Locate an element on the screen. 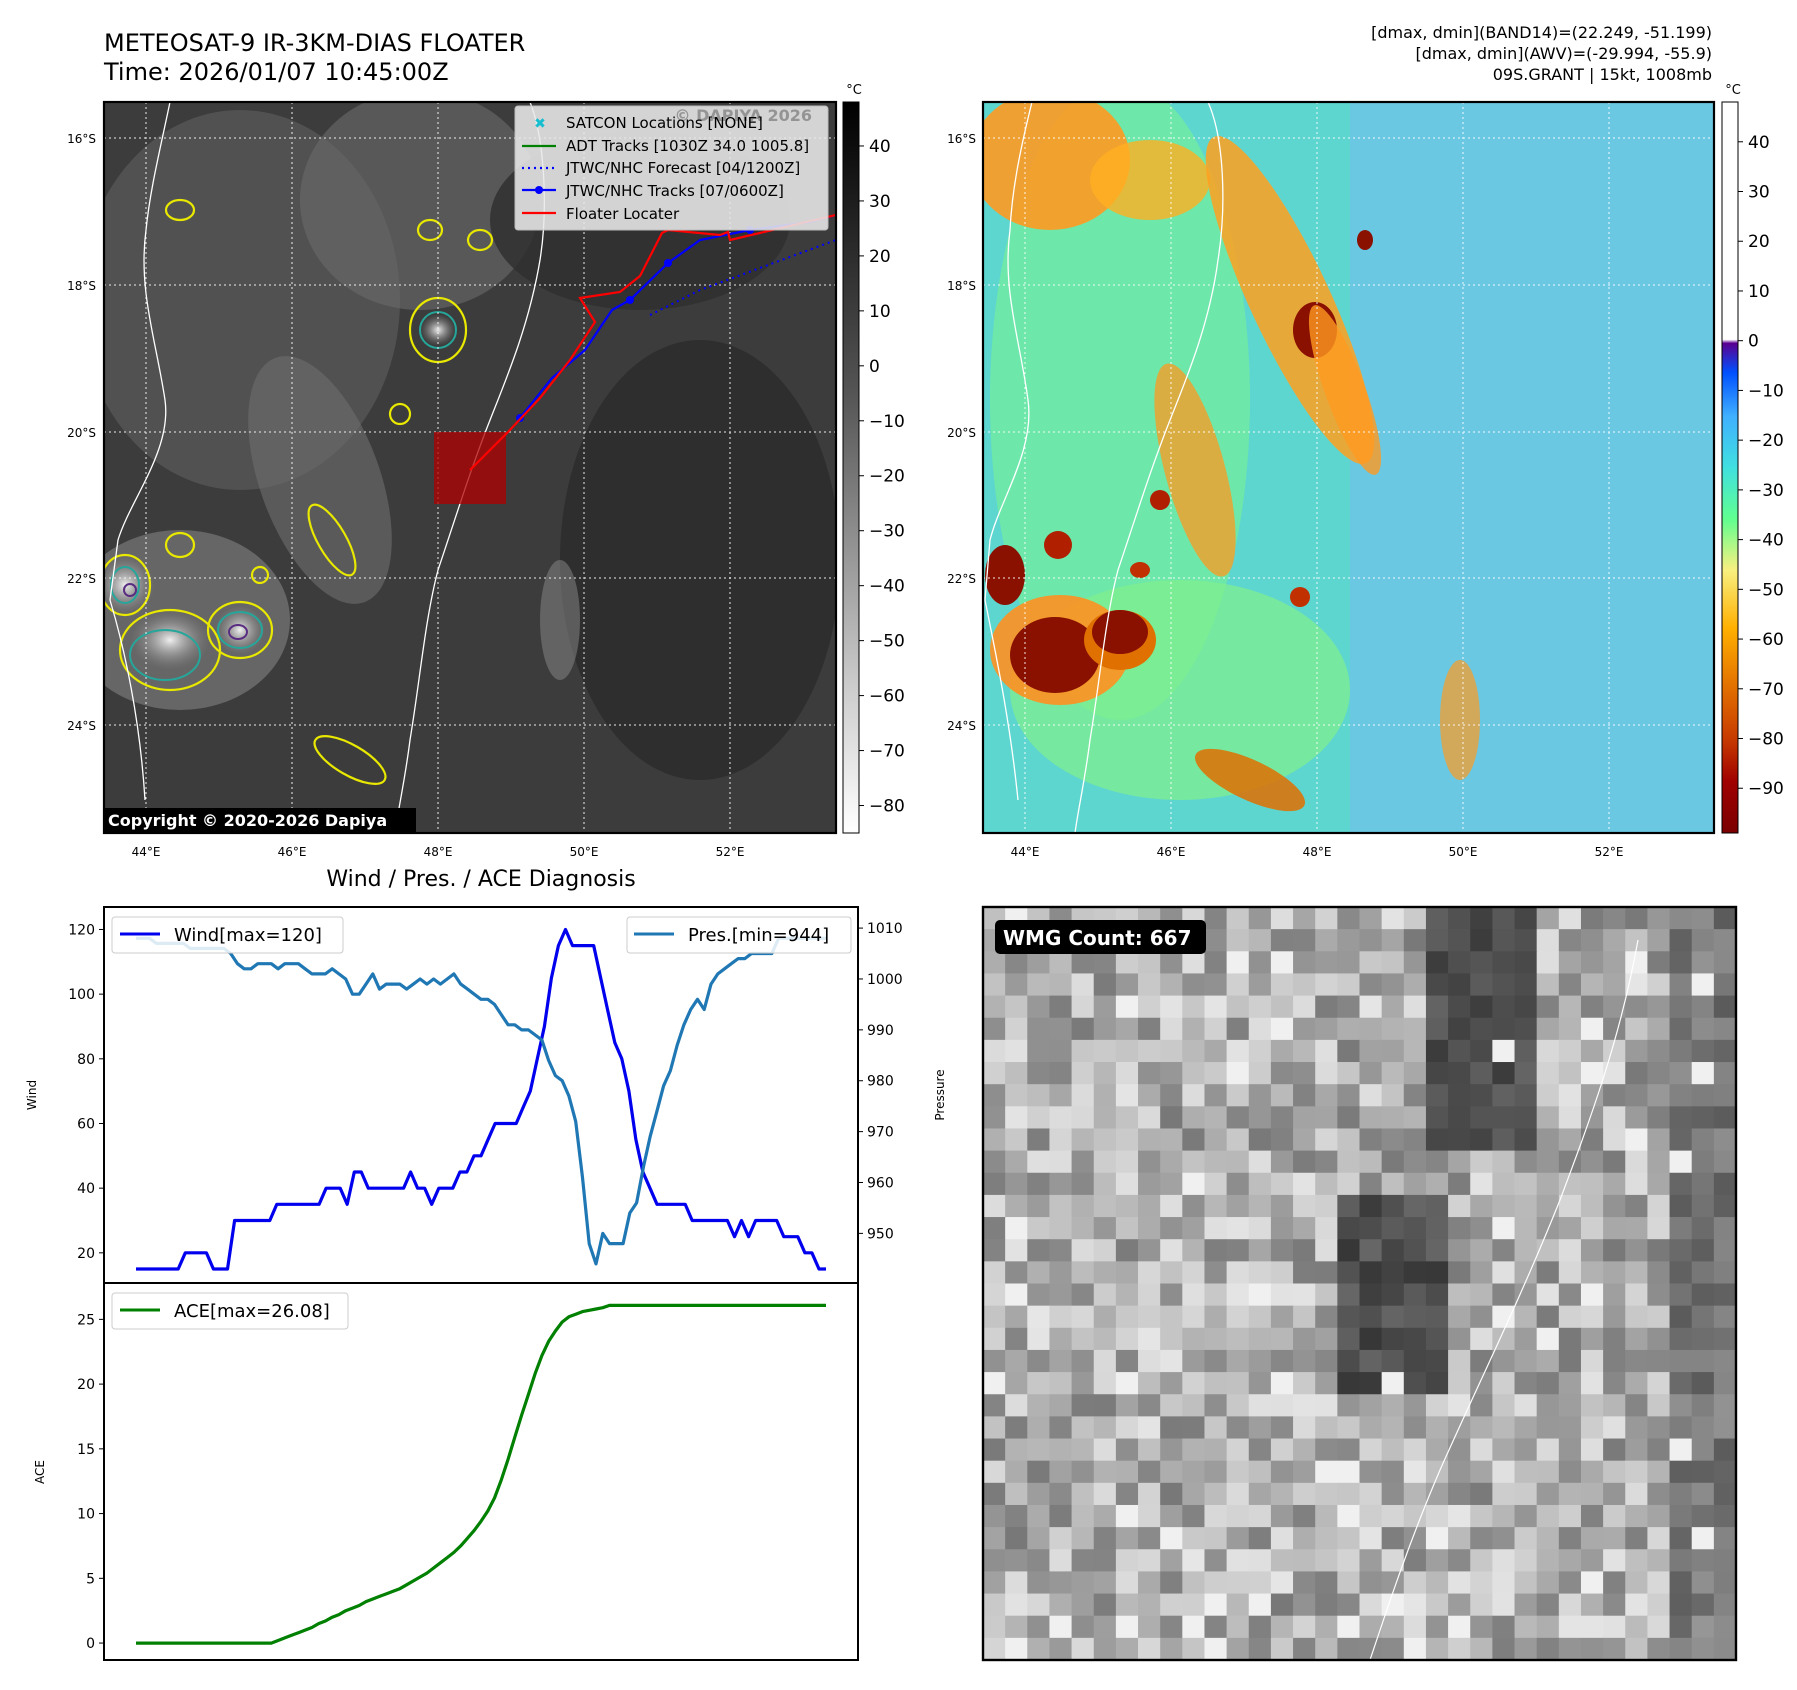  wv-colorbar-tick-label: −10 is located at coordinates (1766, 391).